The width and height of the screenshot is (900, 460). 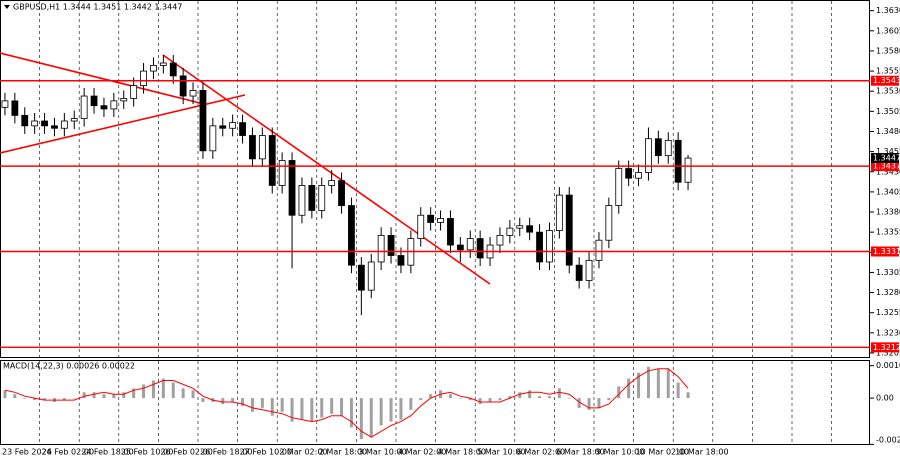 I want to click on level-label: 1.3437, so click(x=886, y=166).